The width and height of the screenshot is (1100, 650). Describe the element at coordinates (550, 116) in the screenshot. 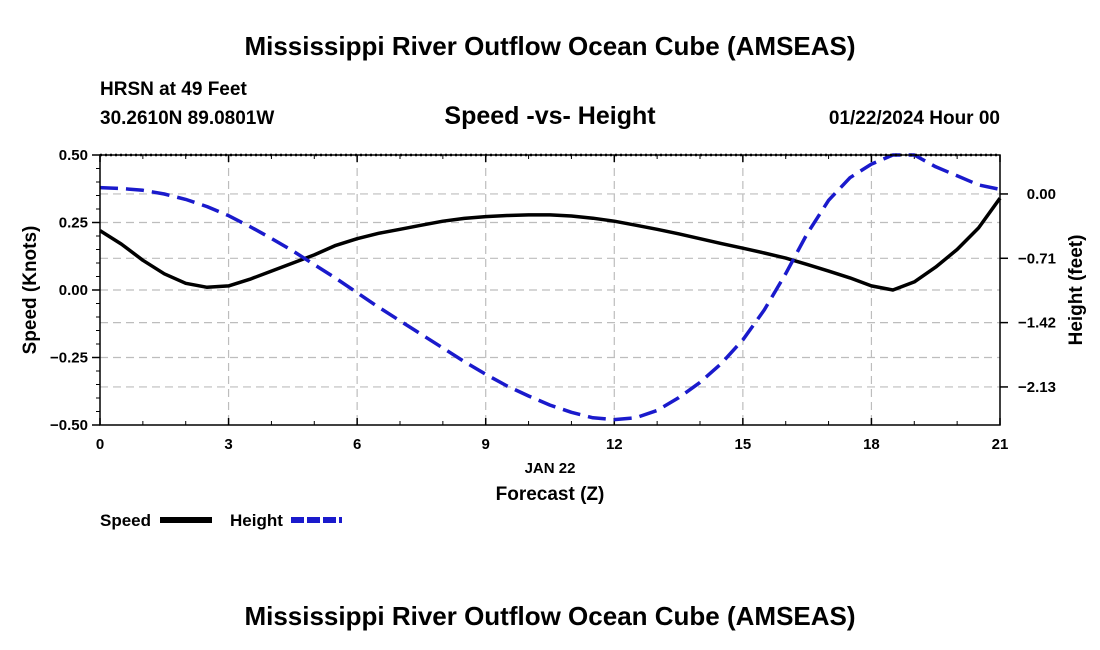

I see `chart-subtitle: Speed -vs- Height` at that location.